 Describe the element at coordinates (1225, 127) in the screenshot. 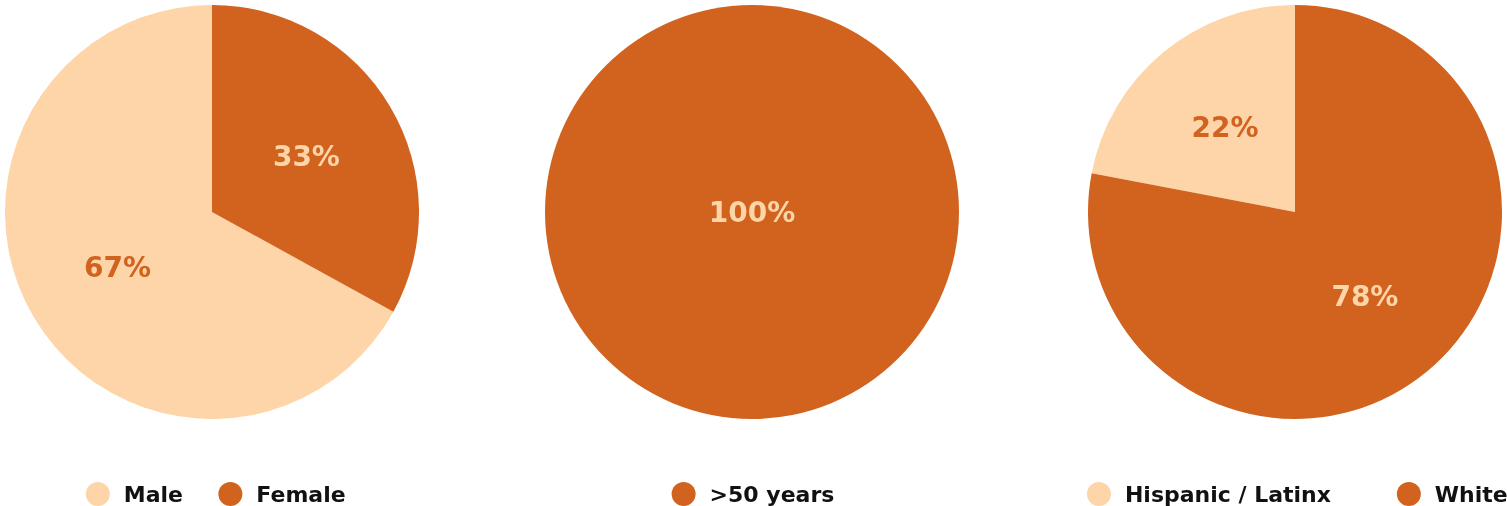

I see `data-label: 22%` at that location.